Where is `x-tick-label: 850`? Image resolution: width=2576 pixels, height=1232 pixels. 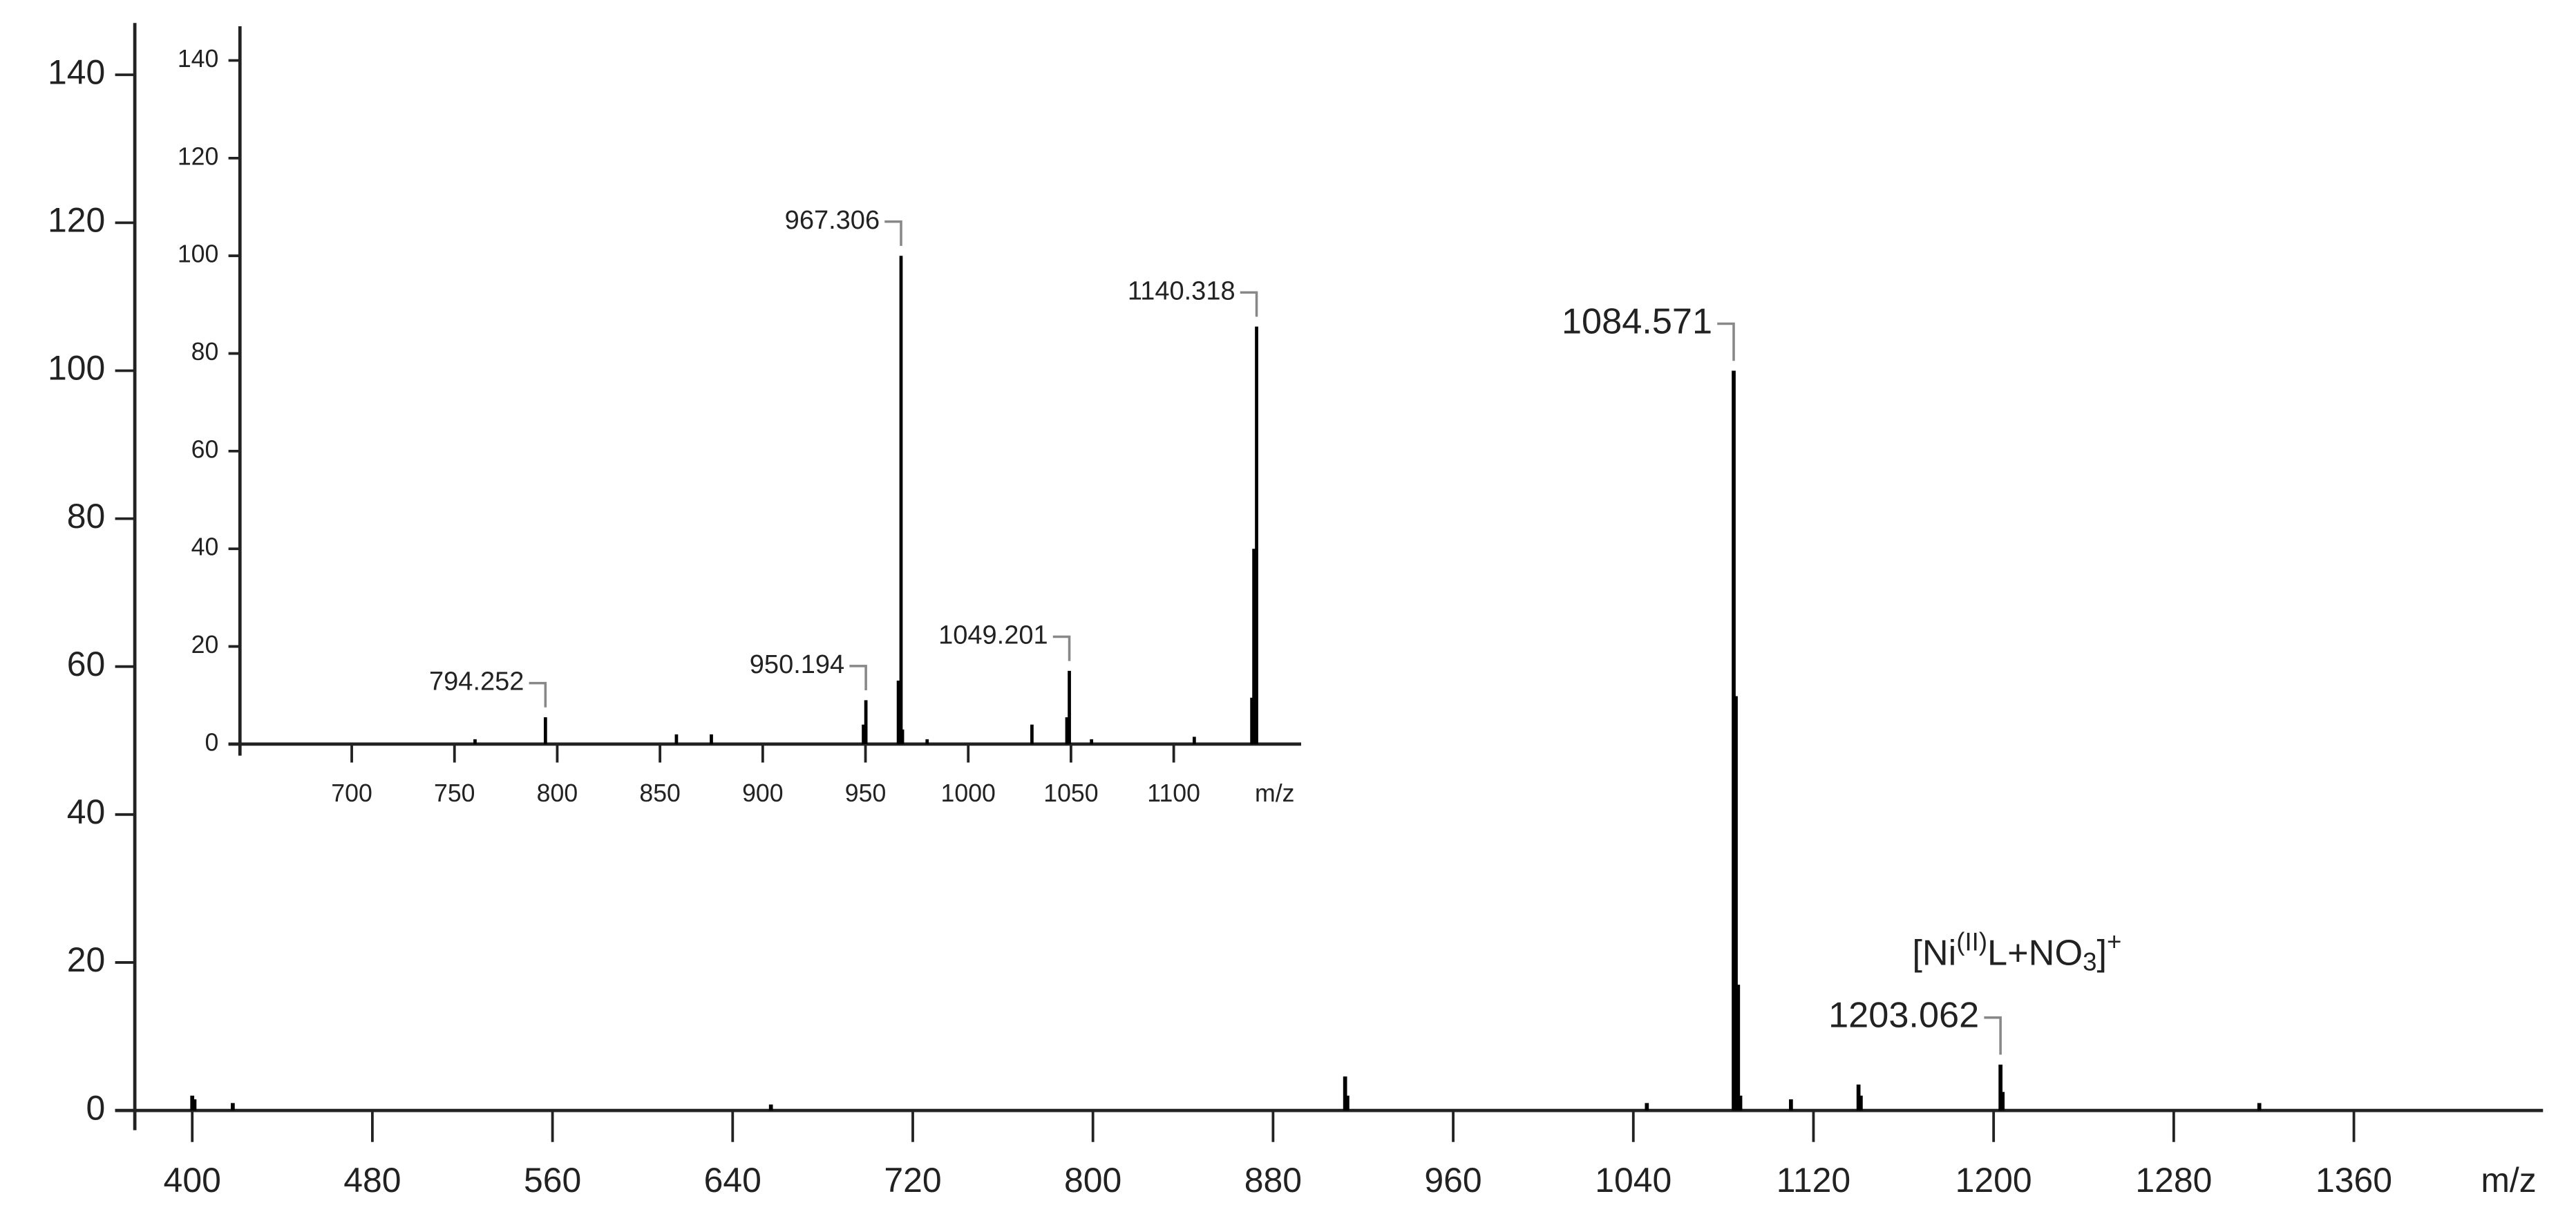 x-tick-label: 850 is located at coordinates (660, 793).